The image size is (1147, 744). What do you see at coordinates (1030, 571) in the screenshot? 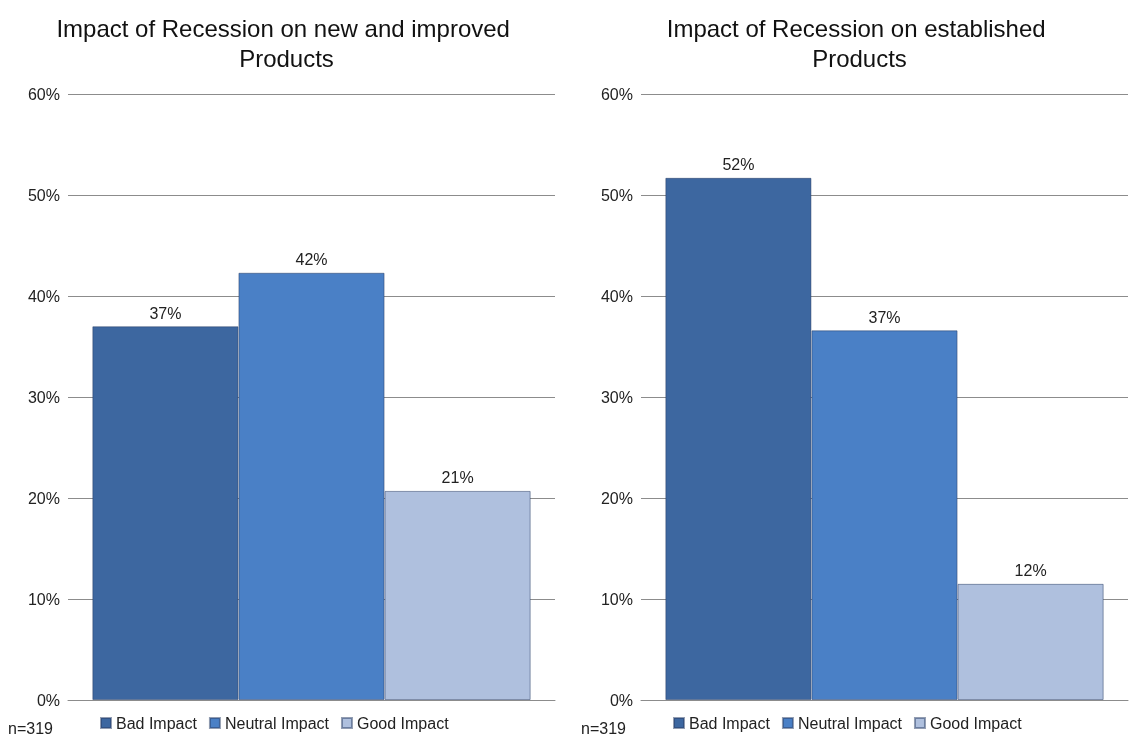
I see `data-label: 12%` at bounding box center [1030, 571].